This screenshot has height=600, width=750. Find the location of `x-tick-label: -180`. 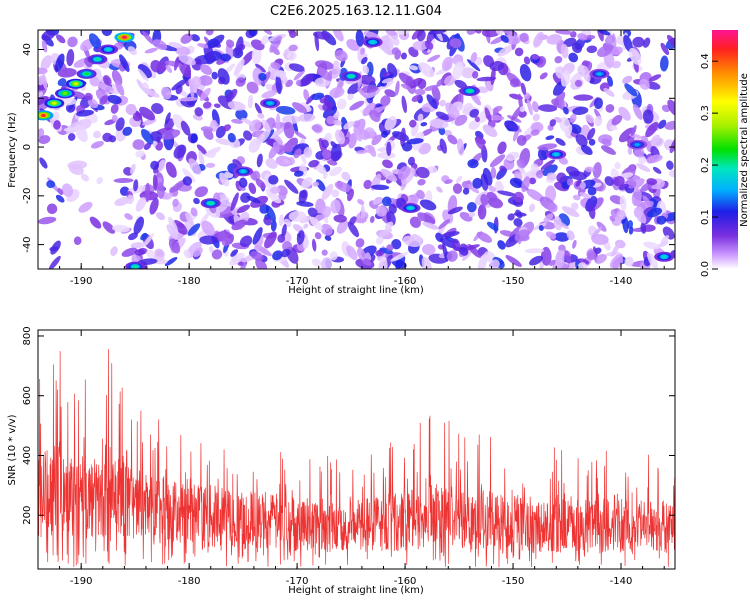

x-tick-label: -180 is located at coordinates (189, 281).